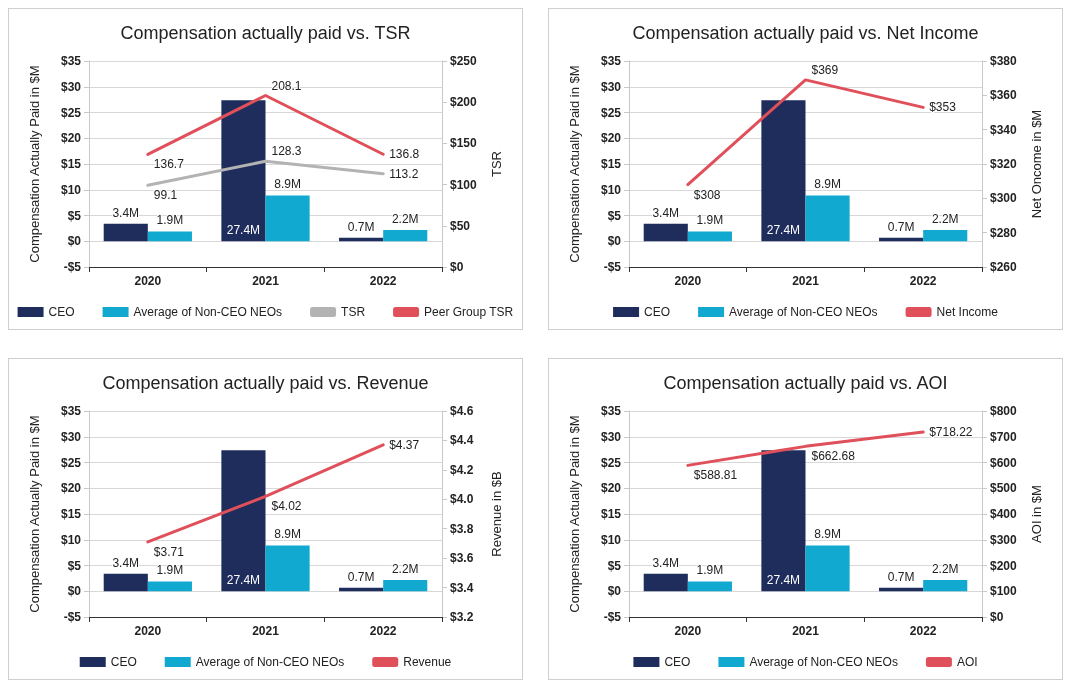 This screenshot has width=1071, height=691. Describe the element at coordinates (462, 528) in the screenshot. I see `y2-tick-label: $3.8` at that location.